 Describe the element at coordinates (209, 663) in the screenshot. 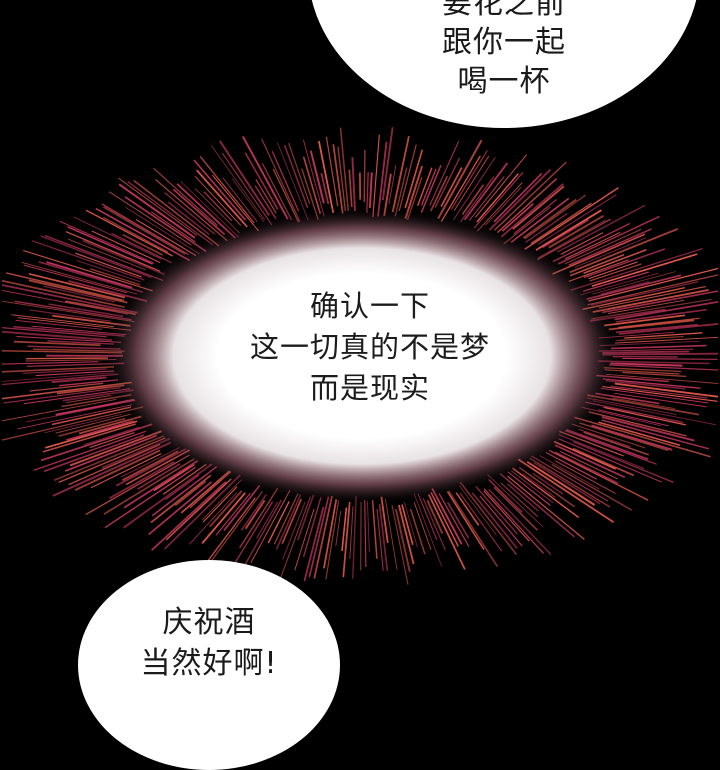

I see `speech-line: 当然好啊!` at that location.